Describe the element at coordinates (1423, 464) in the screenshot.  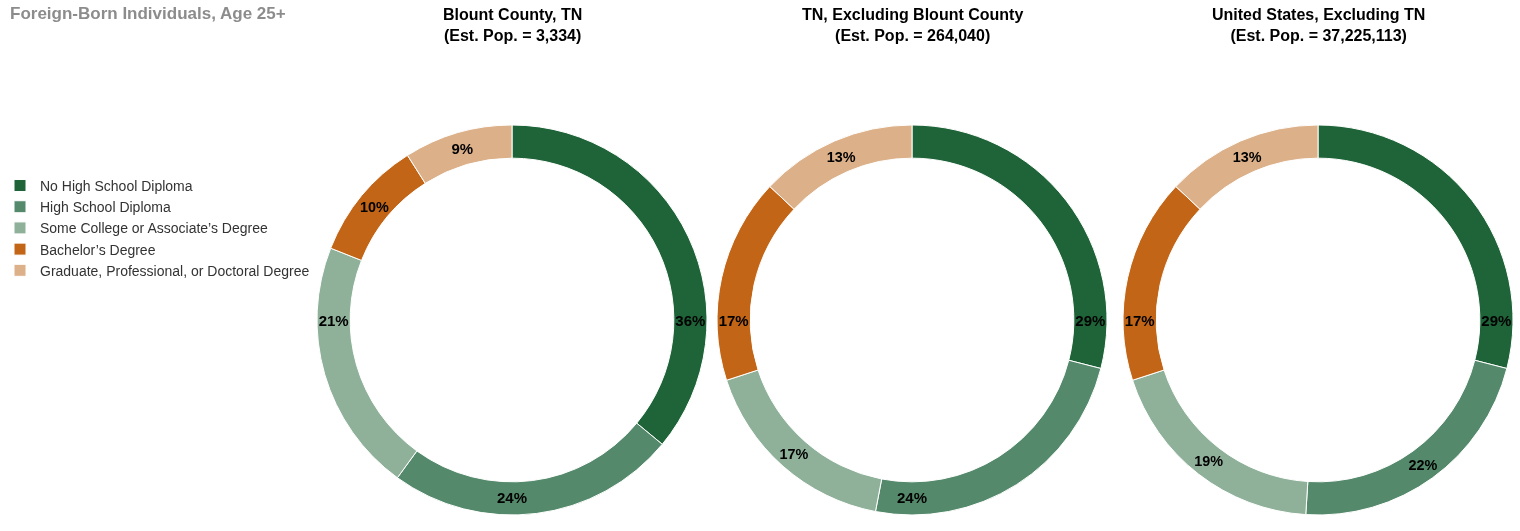
I see `data-label: 22%` at that location.